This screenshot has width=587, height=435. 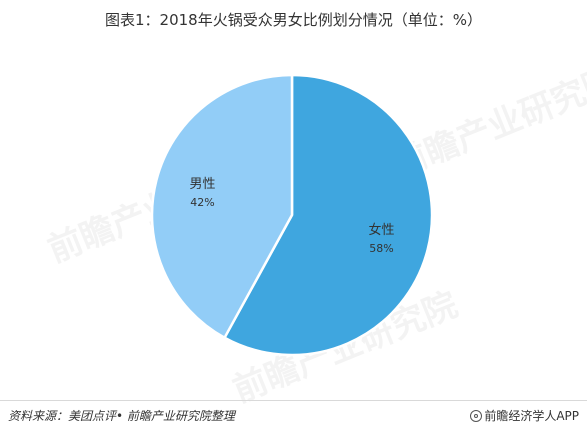 I want to click on slice-category-label: 女性, so click(x=381, y=230).